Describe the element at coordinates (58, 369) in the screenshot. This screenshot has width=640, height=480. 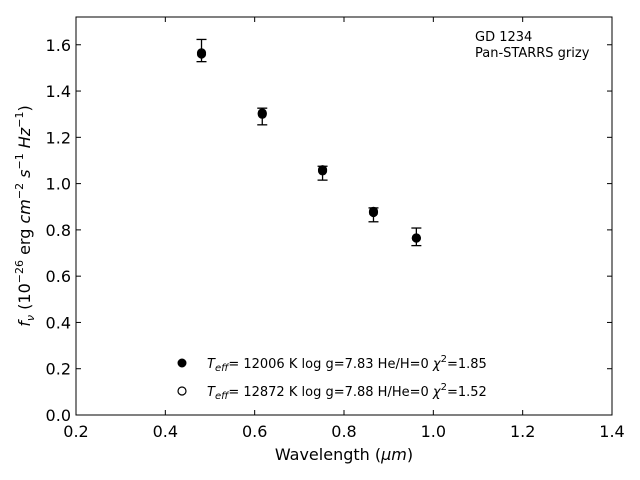
I see `y-tick-label: 0.2` at that location.